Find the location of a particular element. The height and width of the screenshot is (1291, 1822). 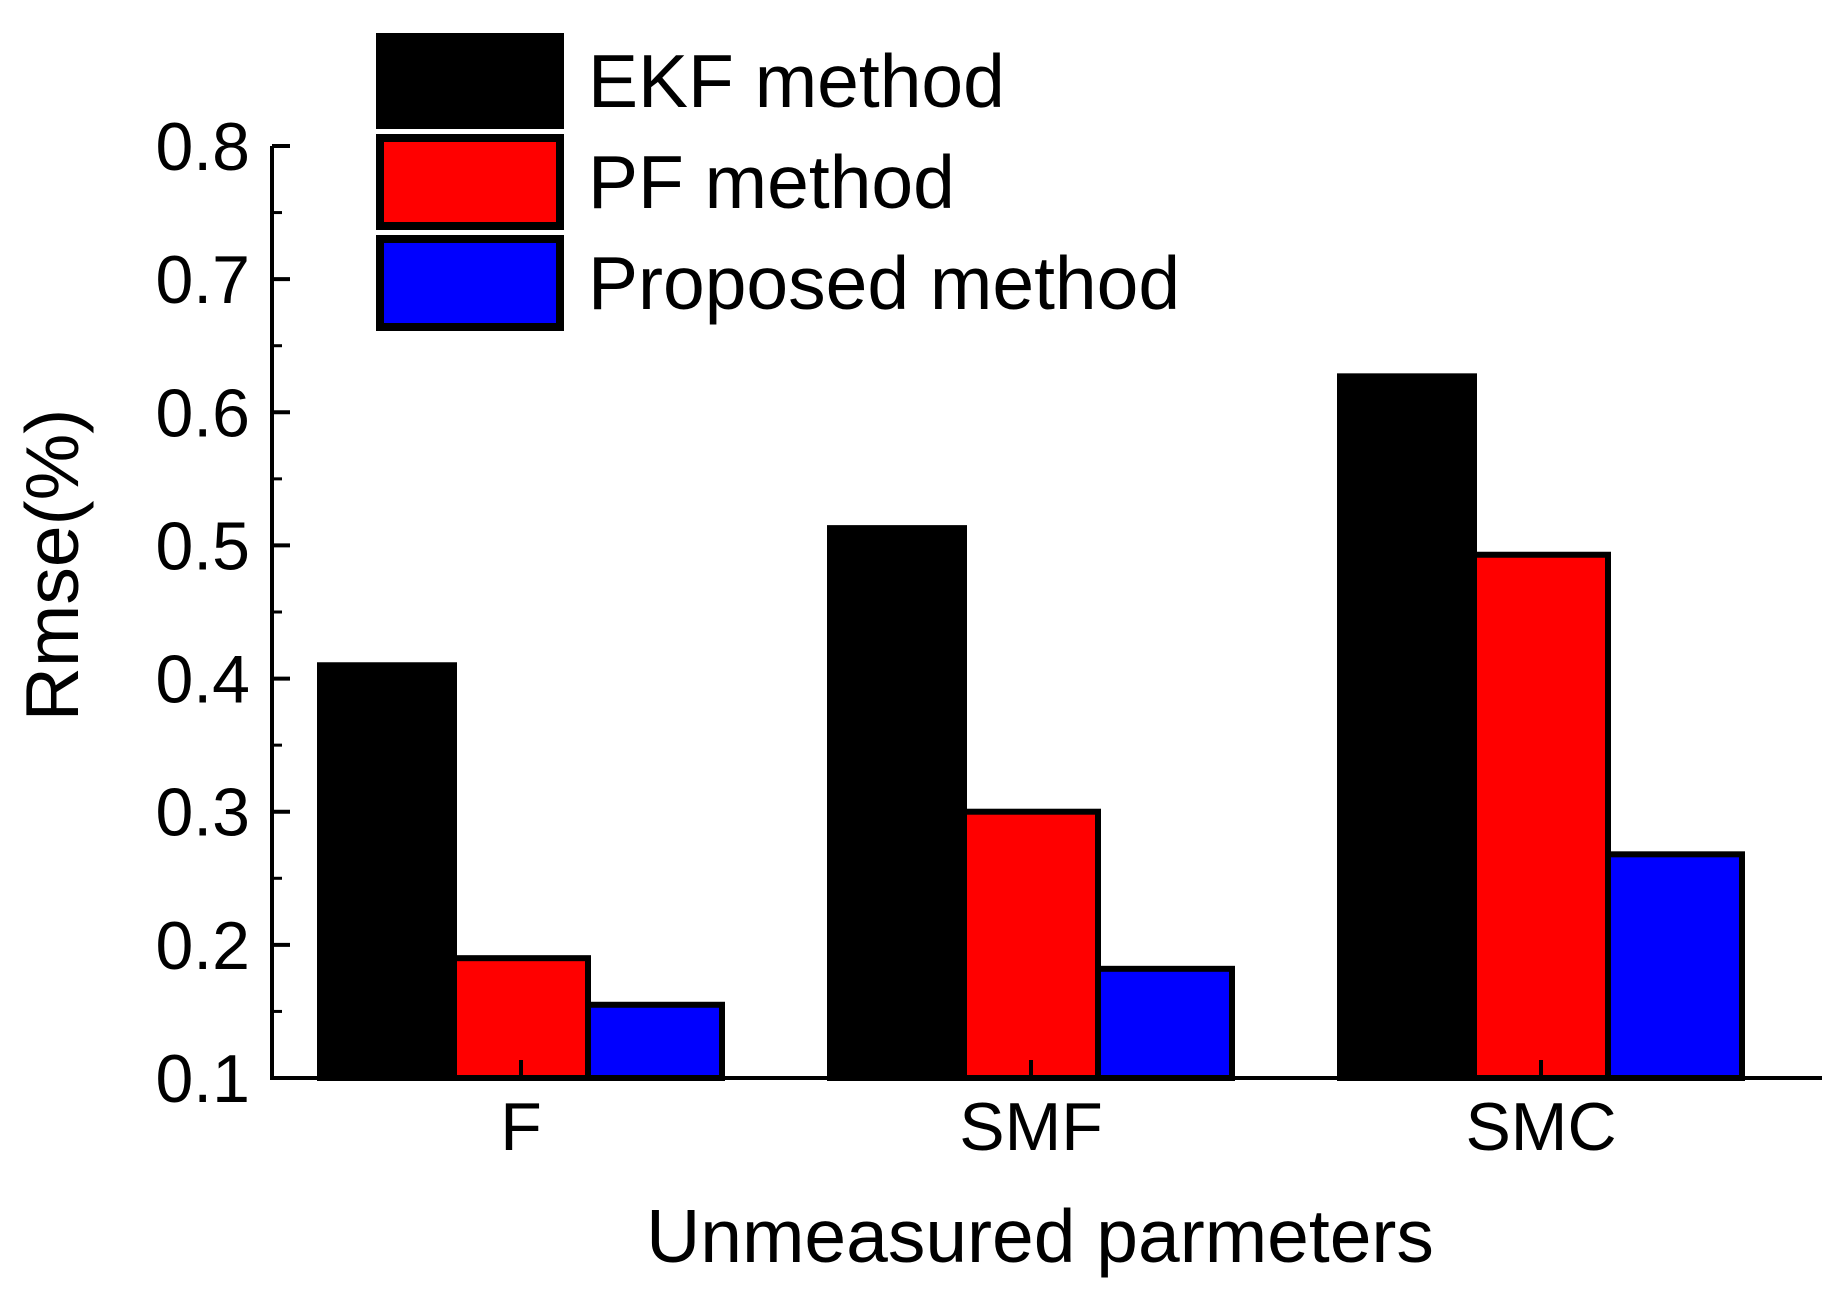

y-tick-label: 0.1 is located at coordinates (202, 1079).